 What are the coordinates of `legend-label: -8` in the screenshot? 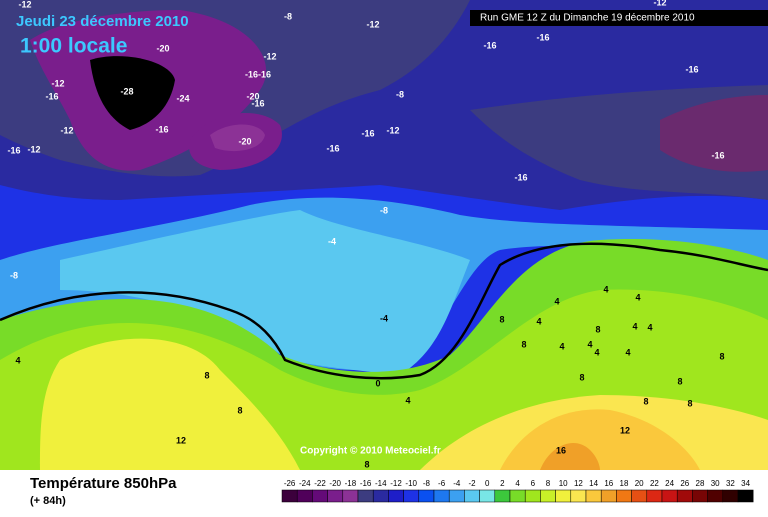 It's located at (427, 483).